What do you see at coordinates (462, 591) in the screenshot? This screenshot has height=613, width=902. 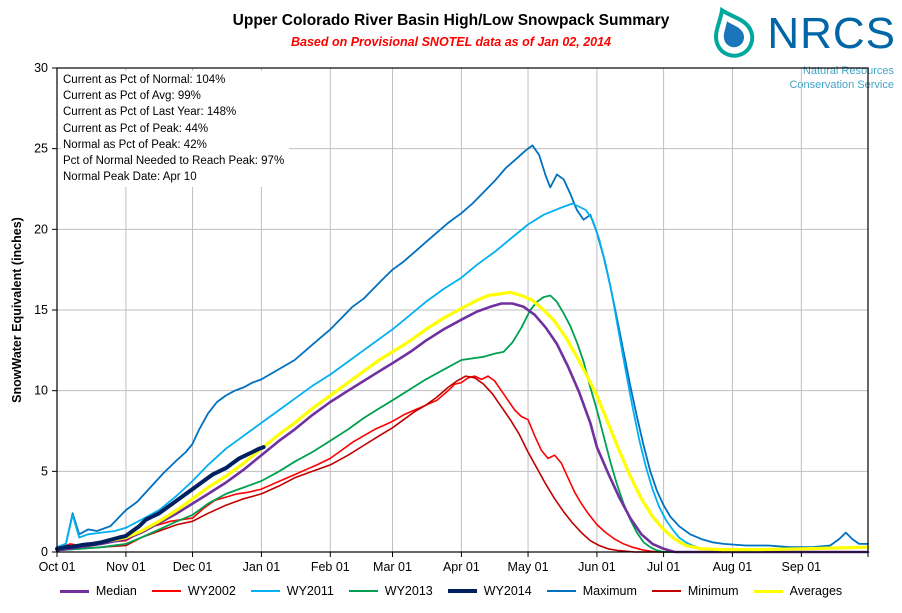 I see `legend-swatch-wy2014` at bounding box center [462, 591].